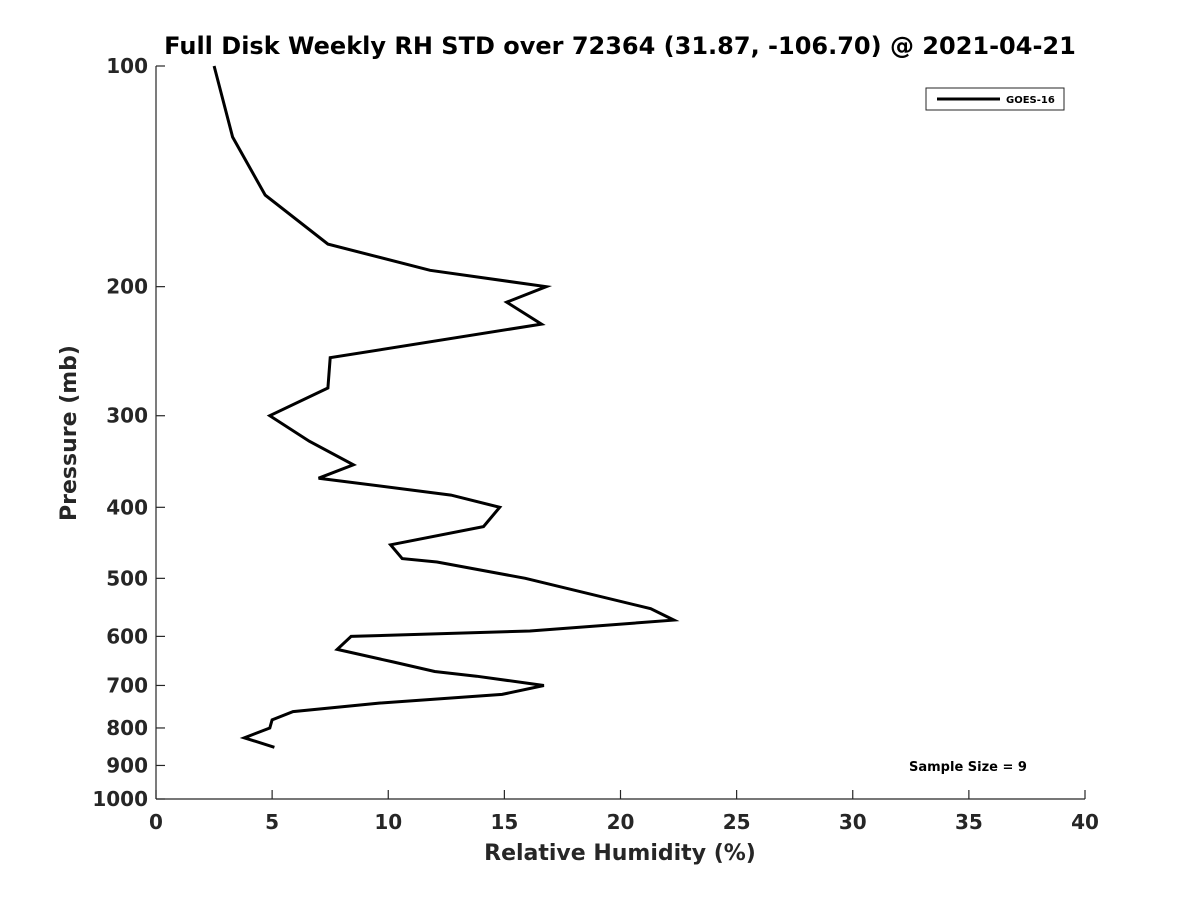 Image resolution: width=1200 pixels, height=900 pixels. What do you see at coordinates (127, 685) in the screenshot?
I see `y-tick-label: 700` at bounding box center [127, 685].